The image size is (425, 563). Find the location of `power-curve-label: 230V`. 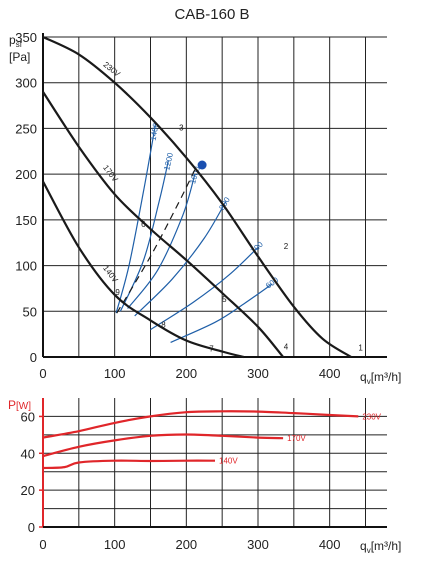

power-curve-label: 230V is located at coordinates (371, 416).